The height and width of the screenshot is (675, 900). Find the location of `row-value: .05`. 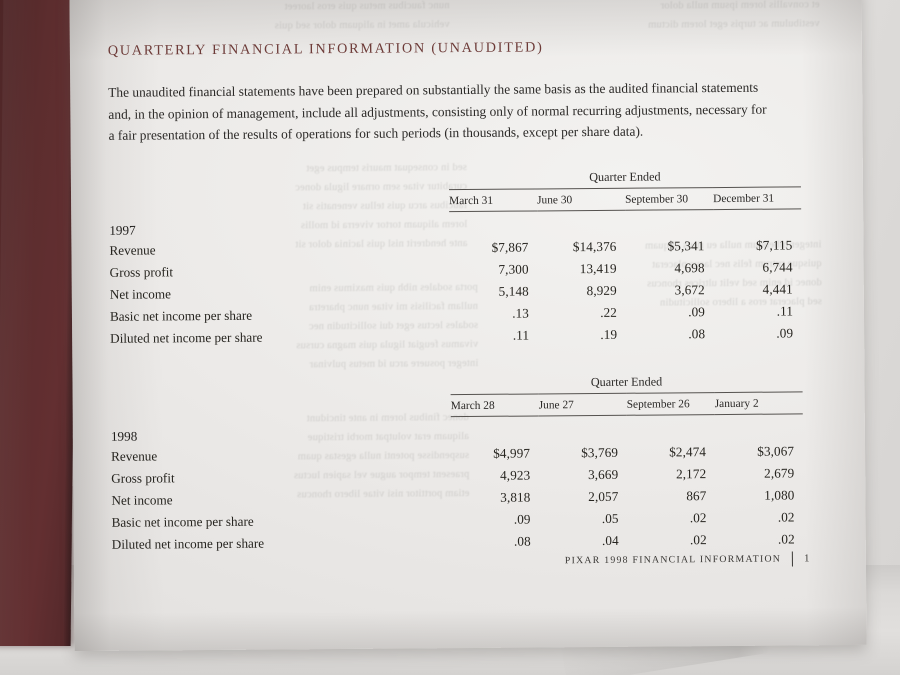

row-value: .05 is located at coordinates (610, 518).